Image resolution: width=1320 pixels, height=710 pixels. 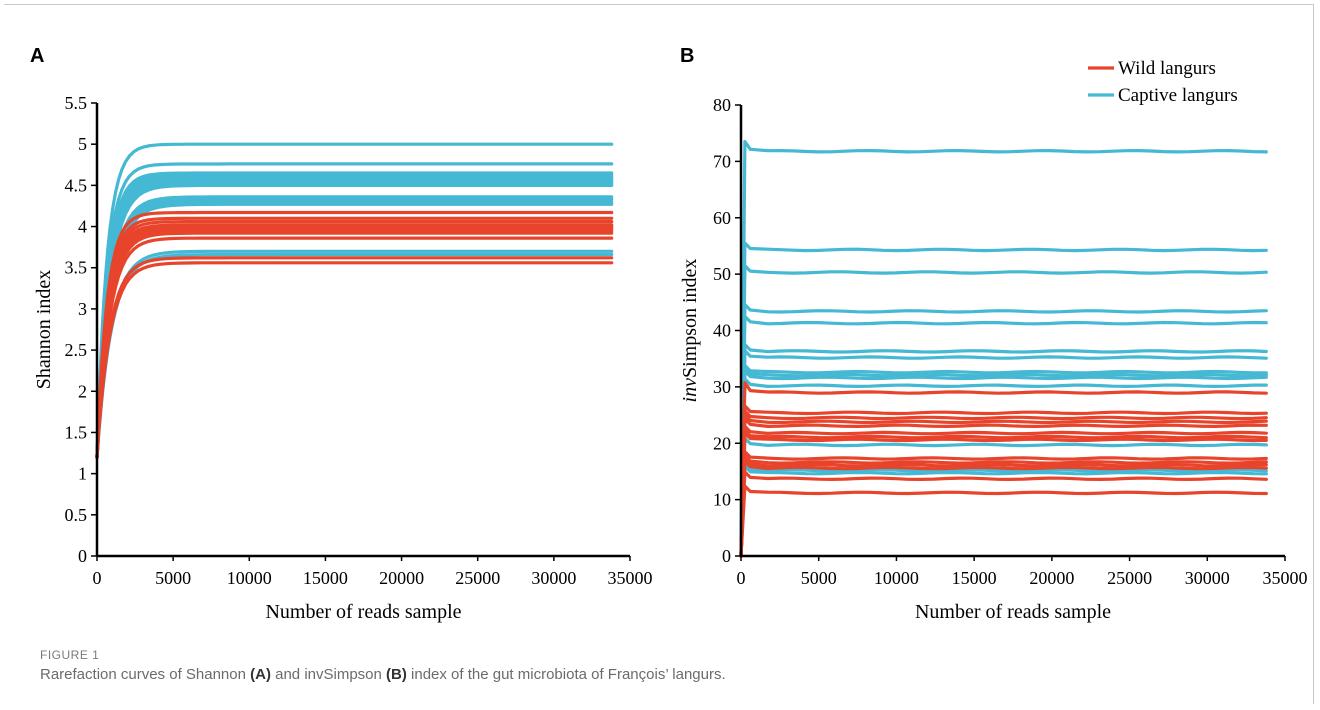 What do you see at coordinates (722, 387) in the screenshot?
I see `y-tick-label: 30` at bounding box center [722, 387].